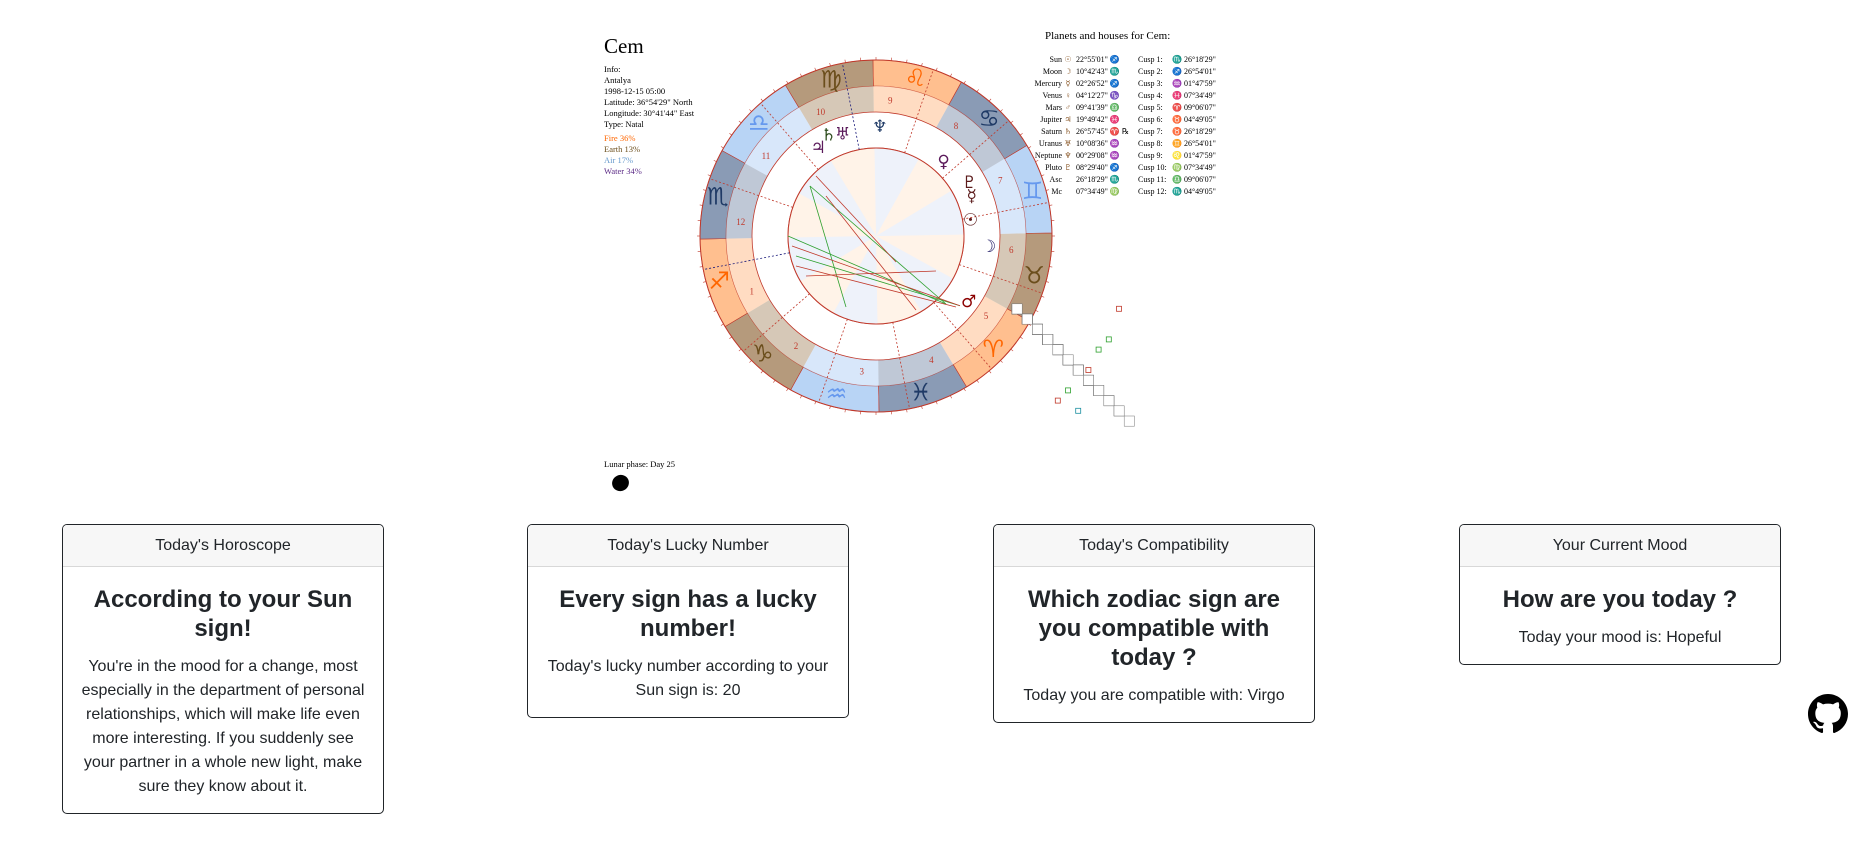 The width and height of the screenshot is (1851, 859). Describe the element at coordinates (821, 112) in the screenshot. I see `house-number: 10` at that location.